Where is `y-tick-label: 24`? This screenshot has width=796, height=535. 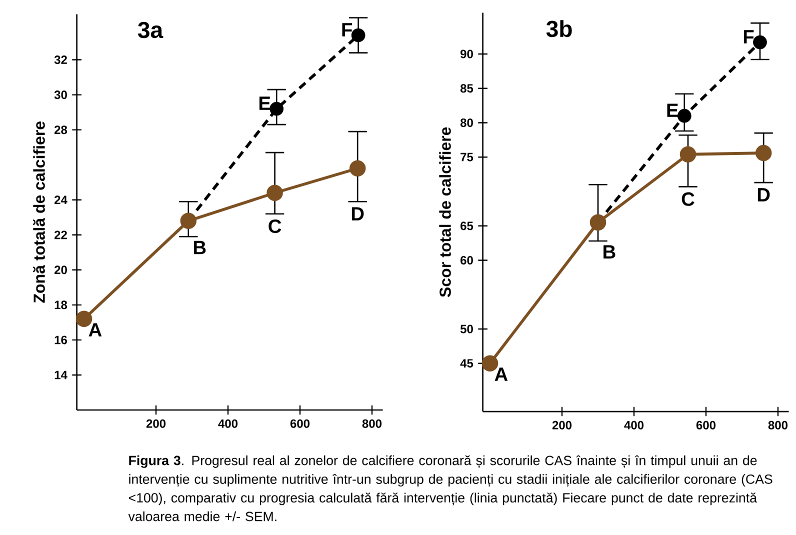
y-tick-label: 24 is located at coordinates (61, 200).